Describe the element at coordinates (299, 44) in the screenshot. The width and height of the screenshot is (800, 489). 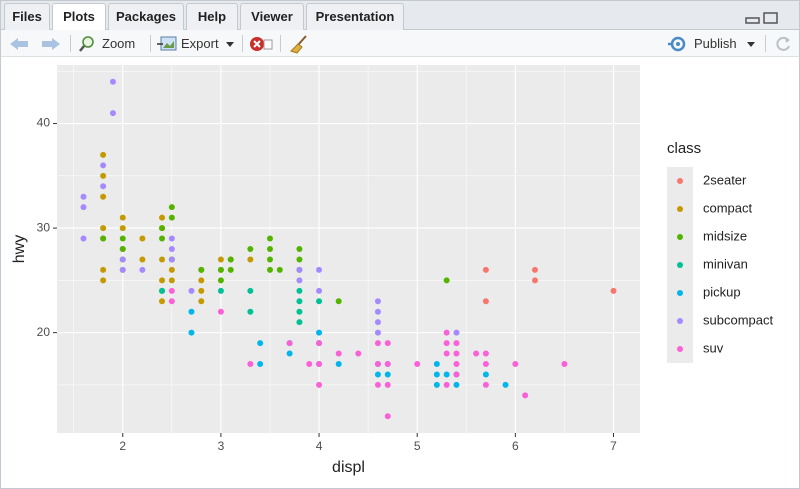
I see `clear-plots` at that location.